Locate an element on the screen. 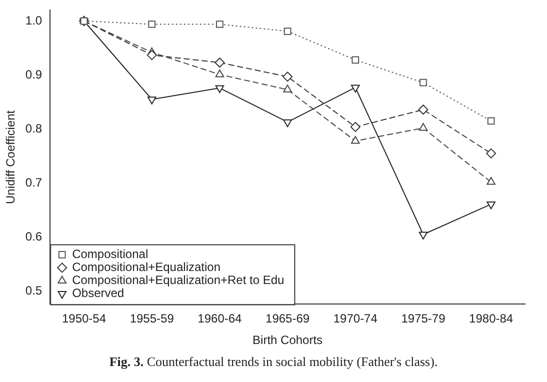 This screenshot has width=547, height=382. y-axis-title: Unidiff Coefficient is located at coordinates (11, 157).